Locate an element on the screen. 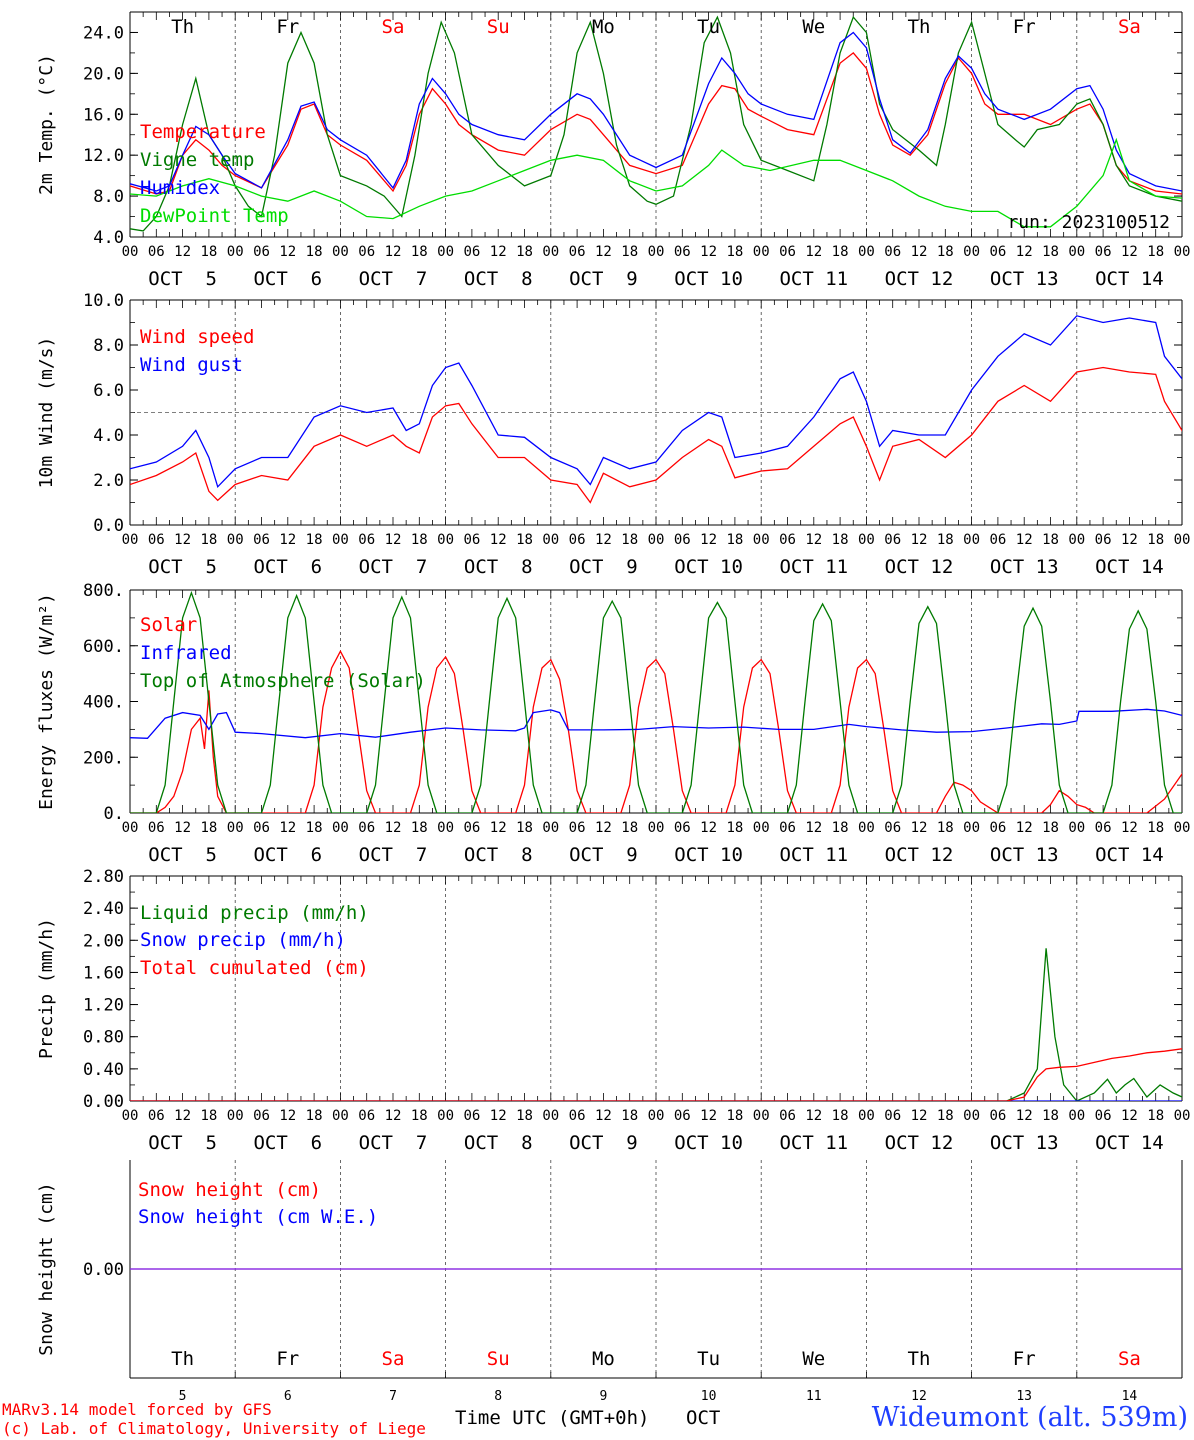 Image resolution: width=1194 pixels, height=1440 pixels. y-tick-label: 12.0 is located at coordinates (103, 156).